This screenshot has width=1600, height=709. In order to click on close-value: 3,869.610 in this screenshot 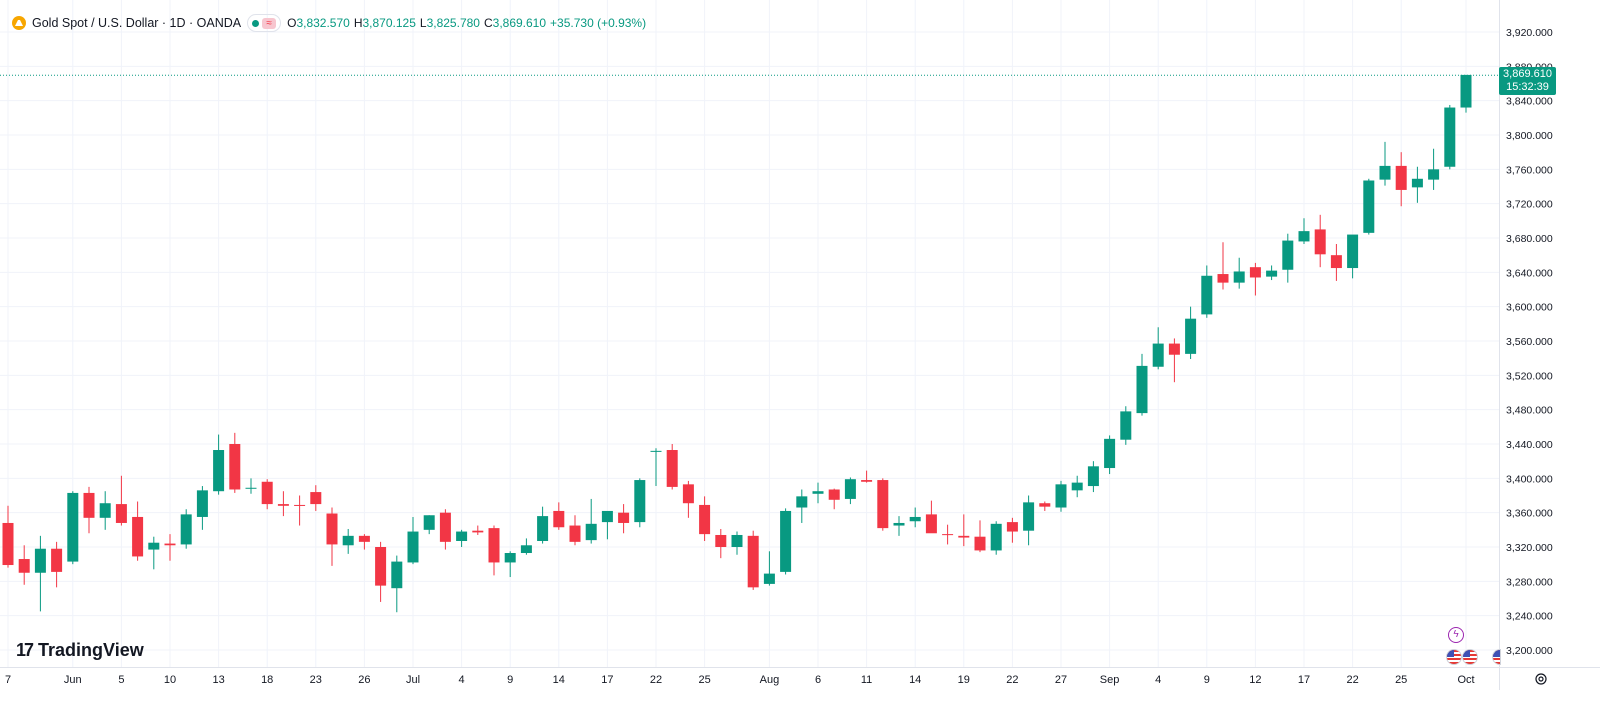, I will do `click(519, 23)`.